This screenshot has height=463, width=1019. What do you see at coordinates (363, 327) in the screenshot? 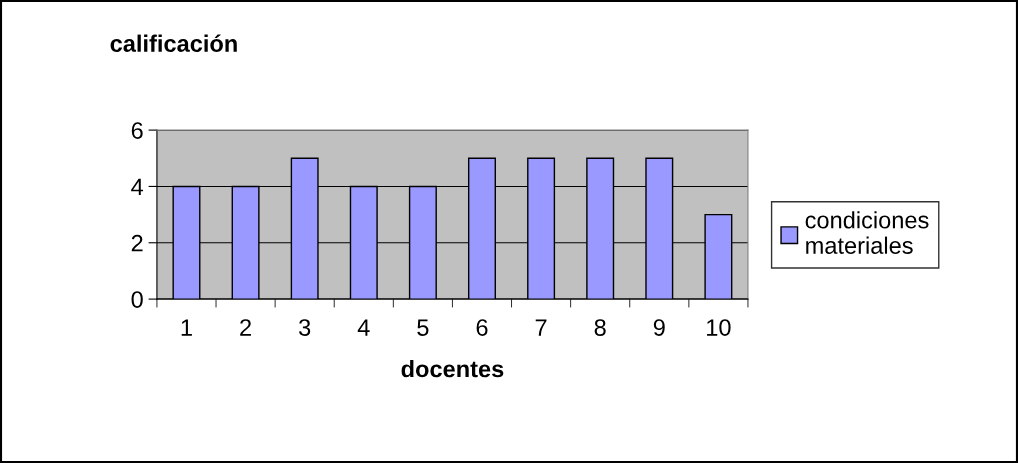
I see `x-tick-label: 4` at bounding box center [363, 327].